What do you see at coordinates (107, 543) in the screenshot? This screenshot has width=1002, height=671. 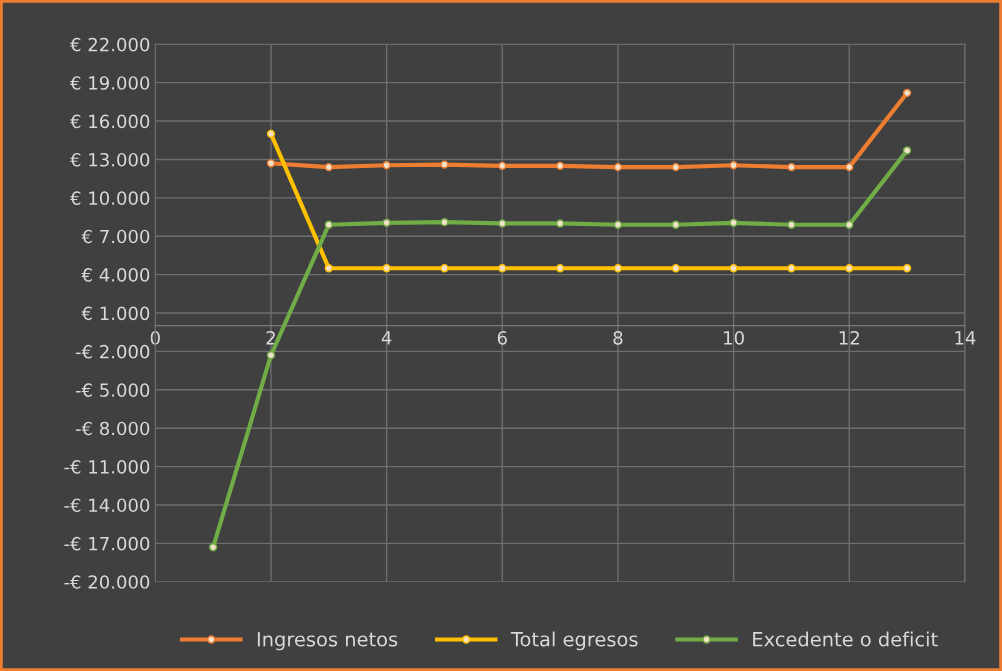 I see `y-tick-label: -€ 17.000` at bounding box center [107, 543].